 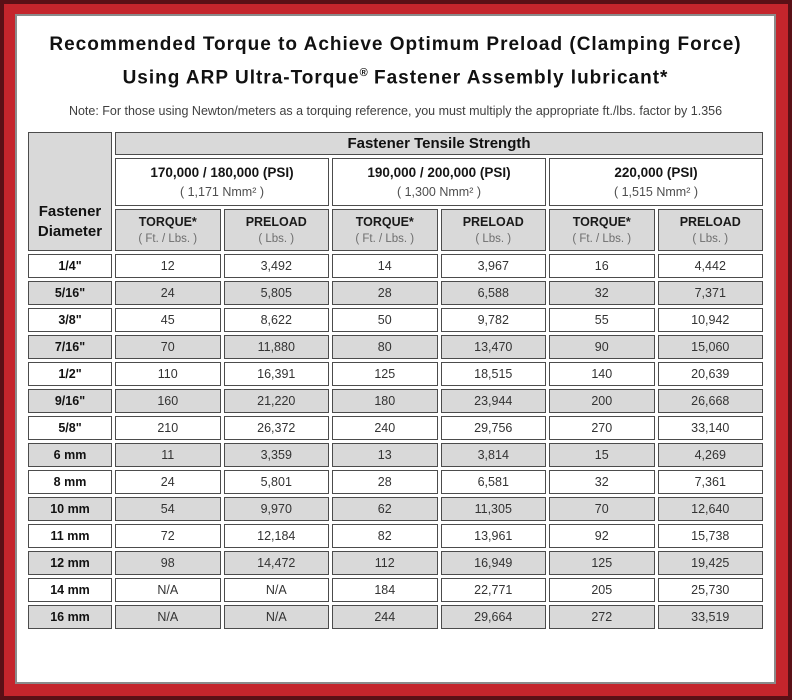 I want to click on table-row: 1/4" 12 3,492 14 3,967 16 4,442, so click(x=395, y=266).